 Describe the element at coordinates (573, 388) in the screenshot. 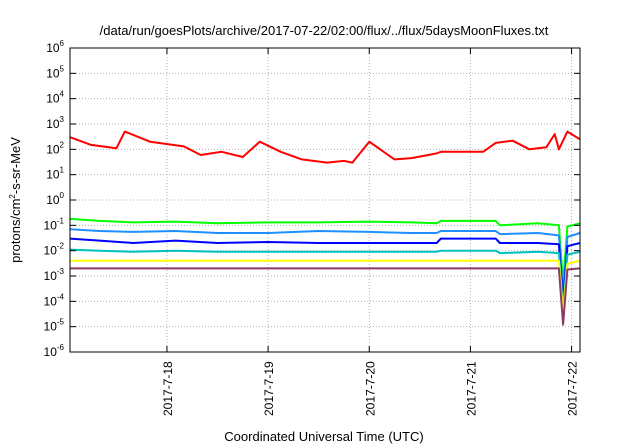

I see `x-tick-label: 2017-7-22` at that location.